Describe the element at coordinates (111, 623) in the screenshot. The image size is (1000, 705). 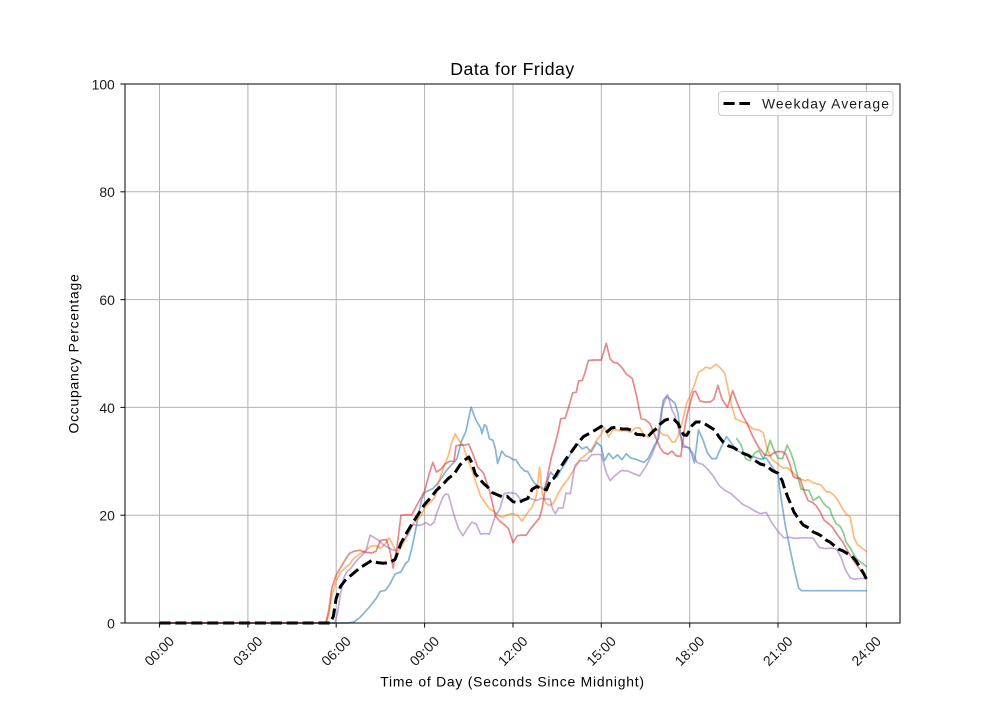
I see `svg-text: 0` at that location.